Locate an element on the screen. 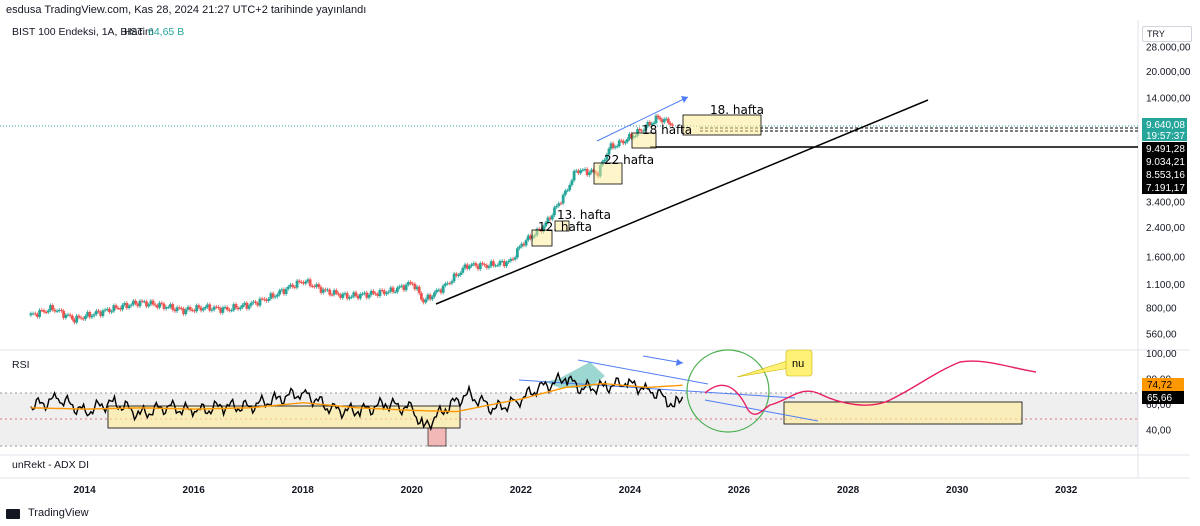 The image size is (1200, 526). rsi-arrow-head is located at coordinates (679, 362).